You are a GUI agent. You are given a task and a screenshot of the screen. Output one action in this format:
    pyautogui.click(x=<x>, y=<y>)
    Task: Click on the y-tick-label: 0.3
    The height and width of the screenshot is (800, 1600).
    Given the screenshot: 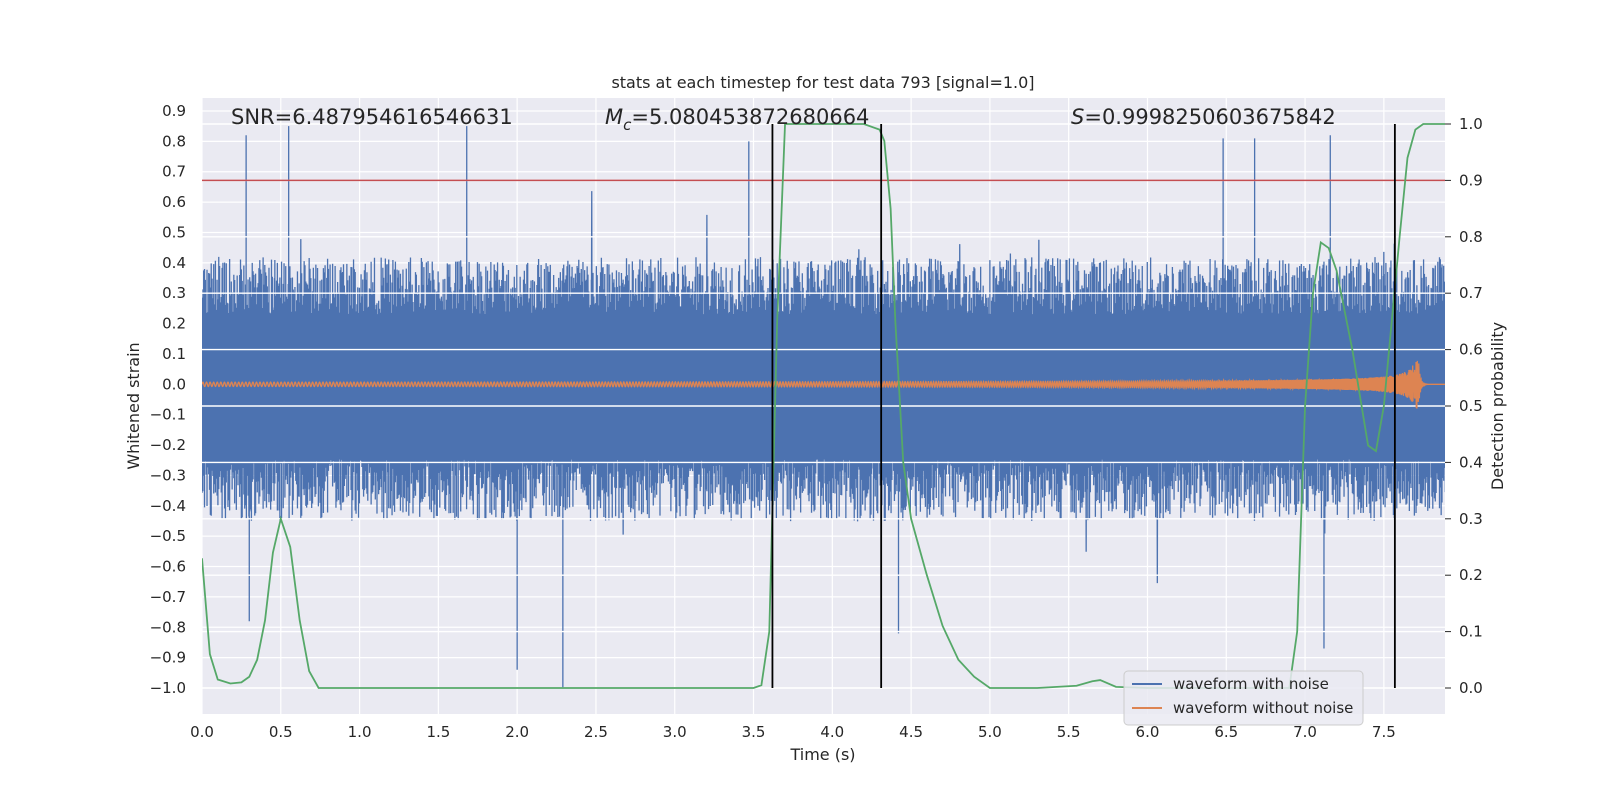 What is the action you would take?
    pyautogui.click(x=174, y=293)
    